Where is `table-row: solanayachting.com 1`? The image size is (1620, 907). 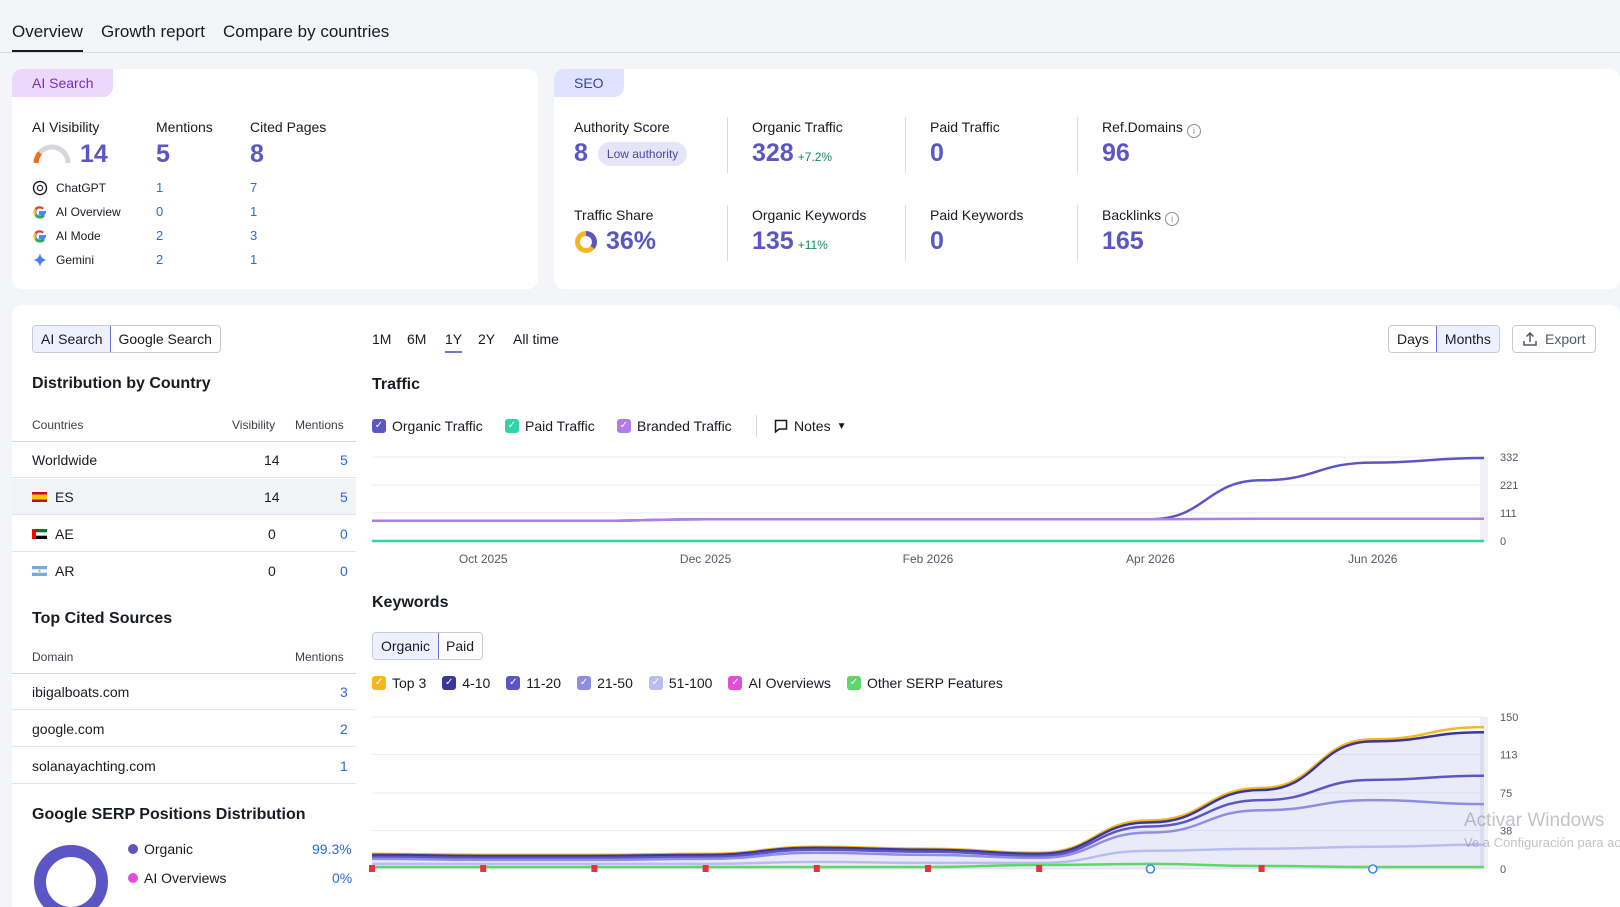 table-row: solanayachting.com 1 is located at coordinates (184, 766).